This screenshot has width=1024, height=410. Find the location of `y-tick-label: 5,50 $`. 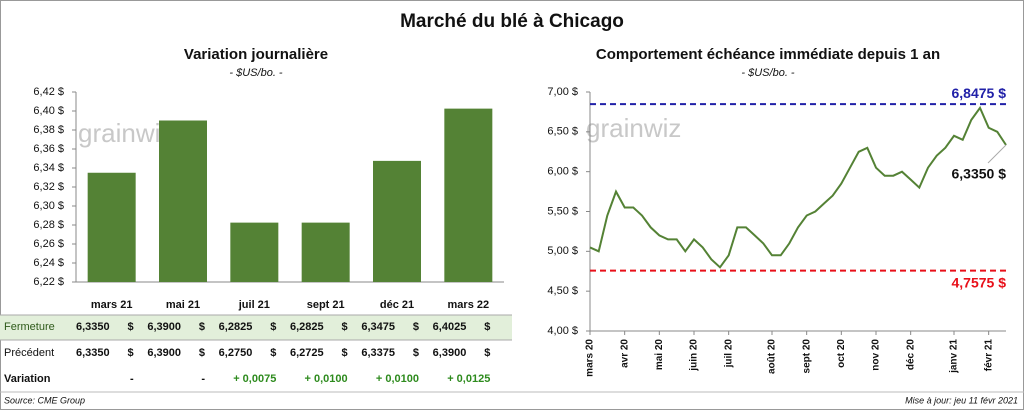

y-tick-label: 5,50 $ is located at coordinates (562, 211).